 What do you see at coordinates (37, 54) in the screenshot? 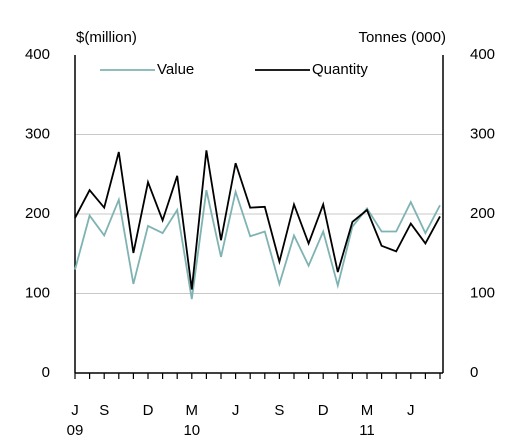
I see `y-tick-label: 400` at bounding box center [37, 54].